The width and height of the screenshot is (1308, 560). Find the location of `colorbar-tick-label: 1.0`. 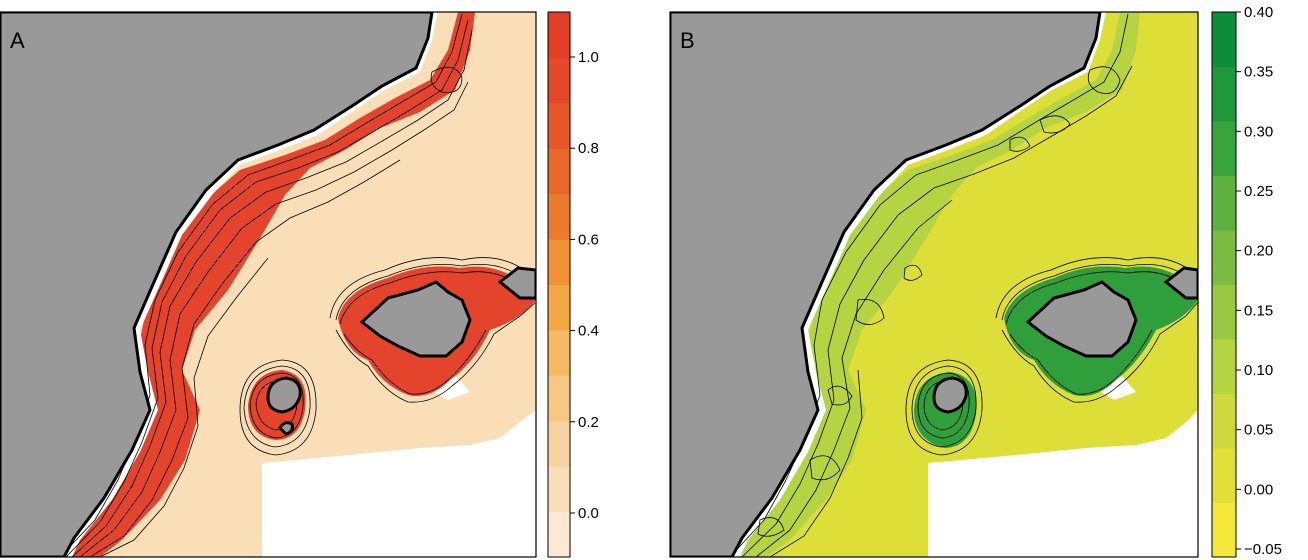

colorbar-tick-label: 1.0 is located at coordinates (588, 57).